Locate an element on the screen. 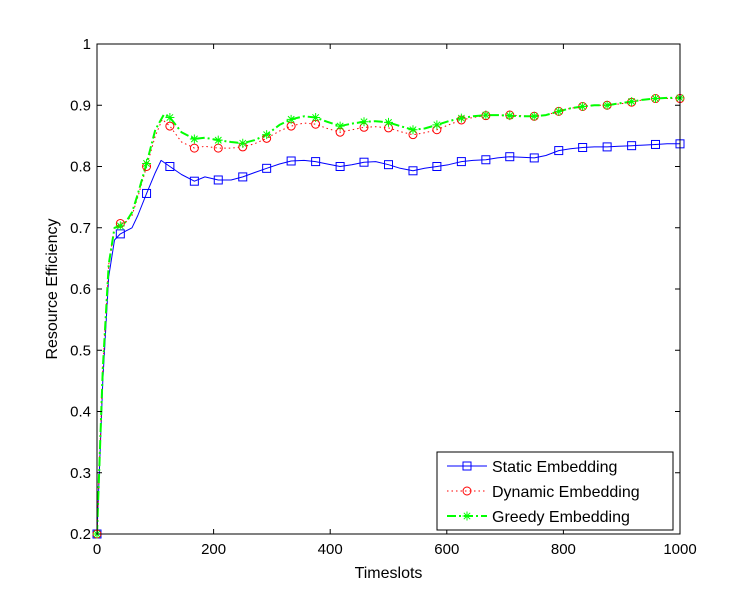 The image size is (751, 600). legend-label-0: Static Embedding is located at coordinates (554, 467).